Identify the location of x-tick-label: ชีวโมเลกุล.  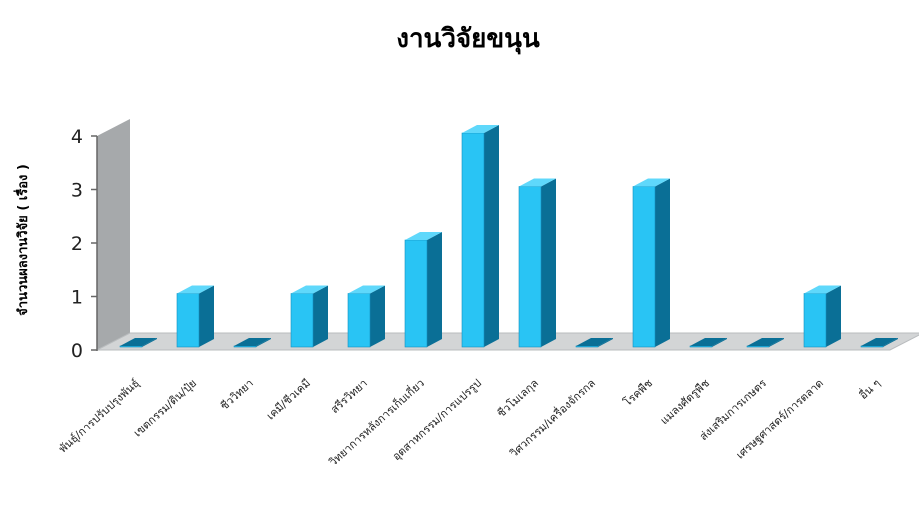
(517, 398).